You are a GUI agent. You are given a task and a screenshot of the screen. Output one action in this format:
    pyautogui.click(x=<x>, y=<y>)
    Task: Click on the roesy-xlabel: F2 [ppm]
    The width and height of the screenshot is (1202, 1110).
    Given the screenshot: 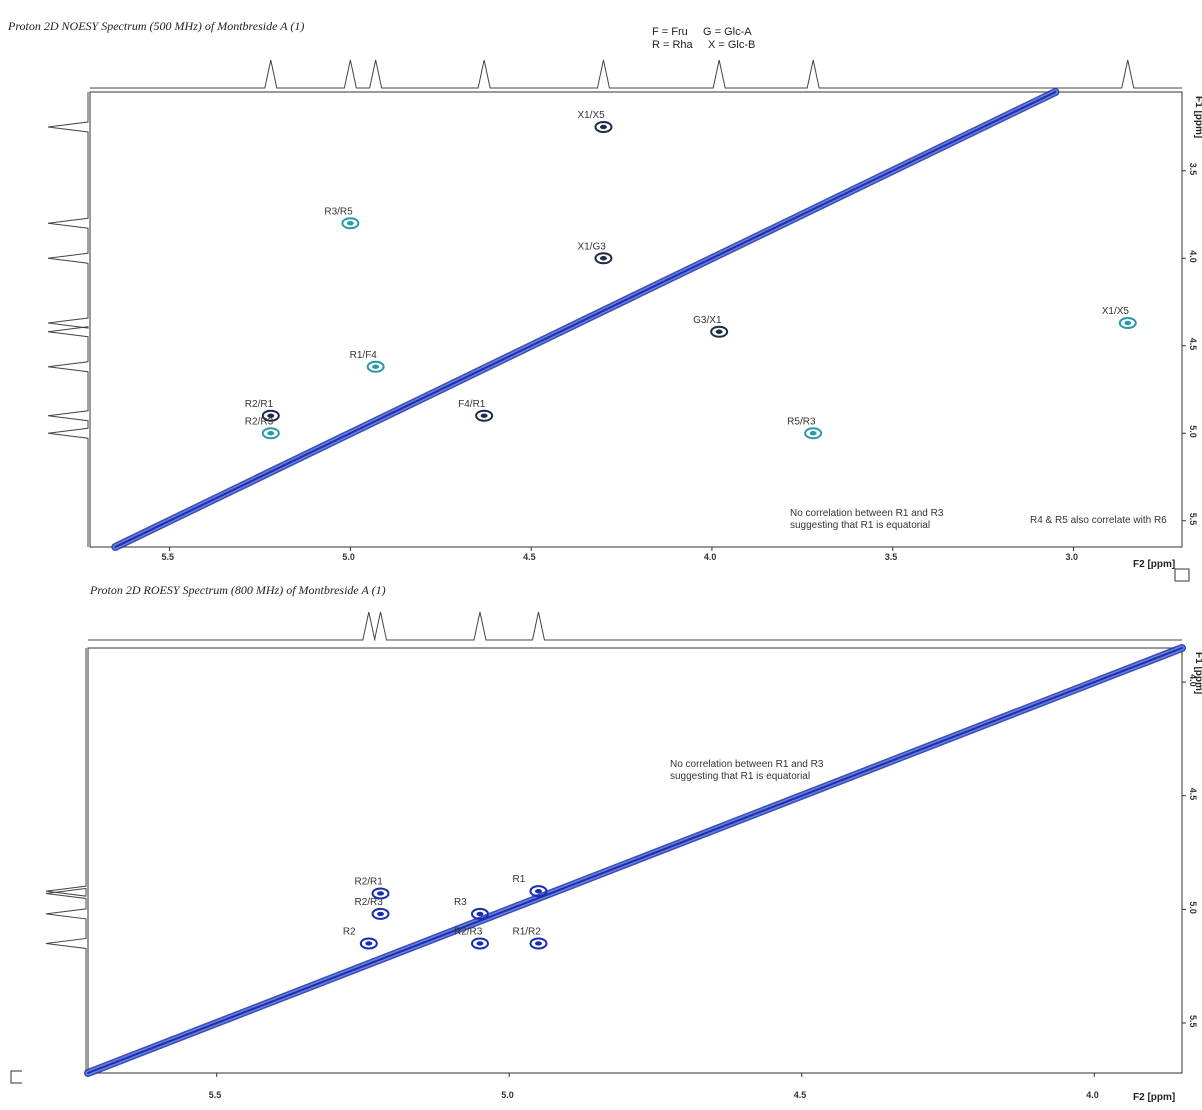 What is the action you would take?
    pyautogui.click(x=1154, y=1097)
    